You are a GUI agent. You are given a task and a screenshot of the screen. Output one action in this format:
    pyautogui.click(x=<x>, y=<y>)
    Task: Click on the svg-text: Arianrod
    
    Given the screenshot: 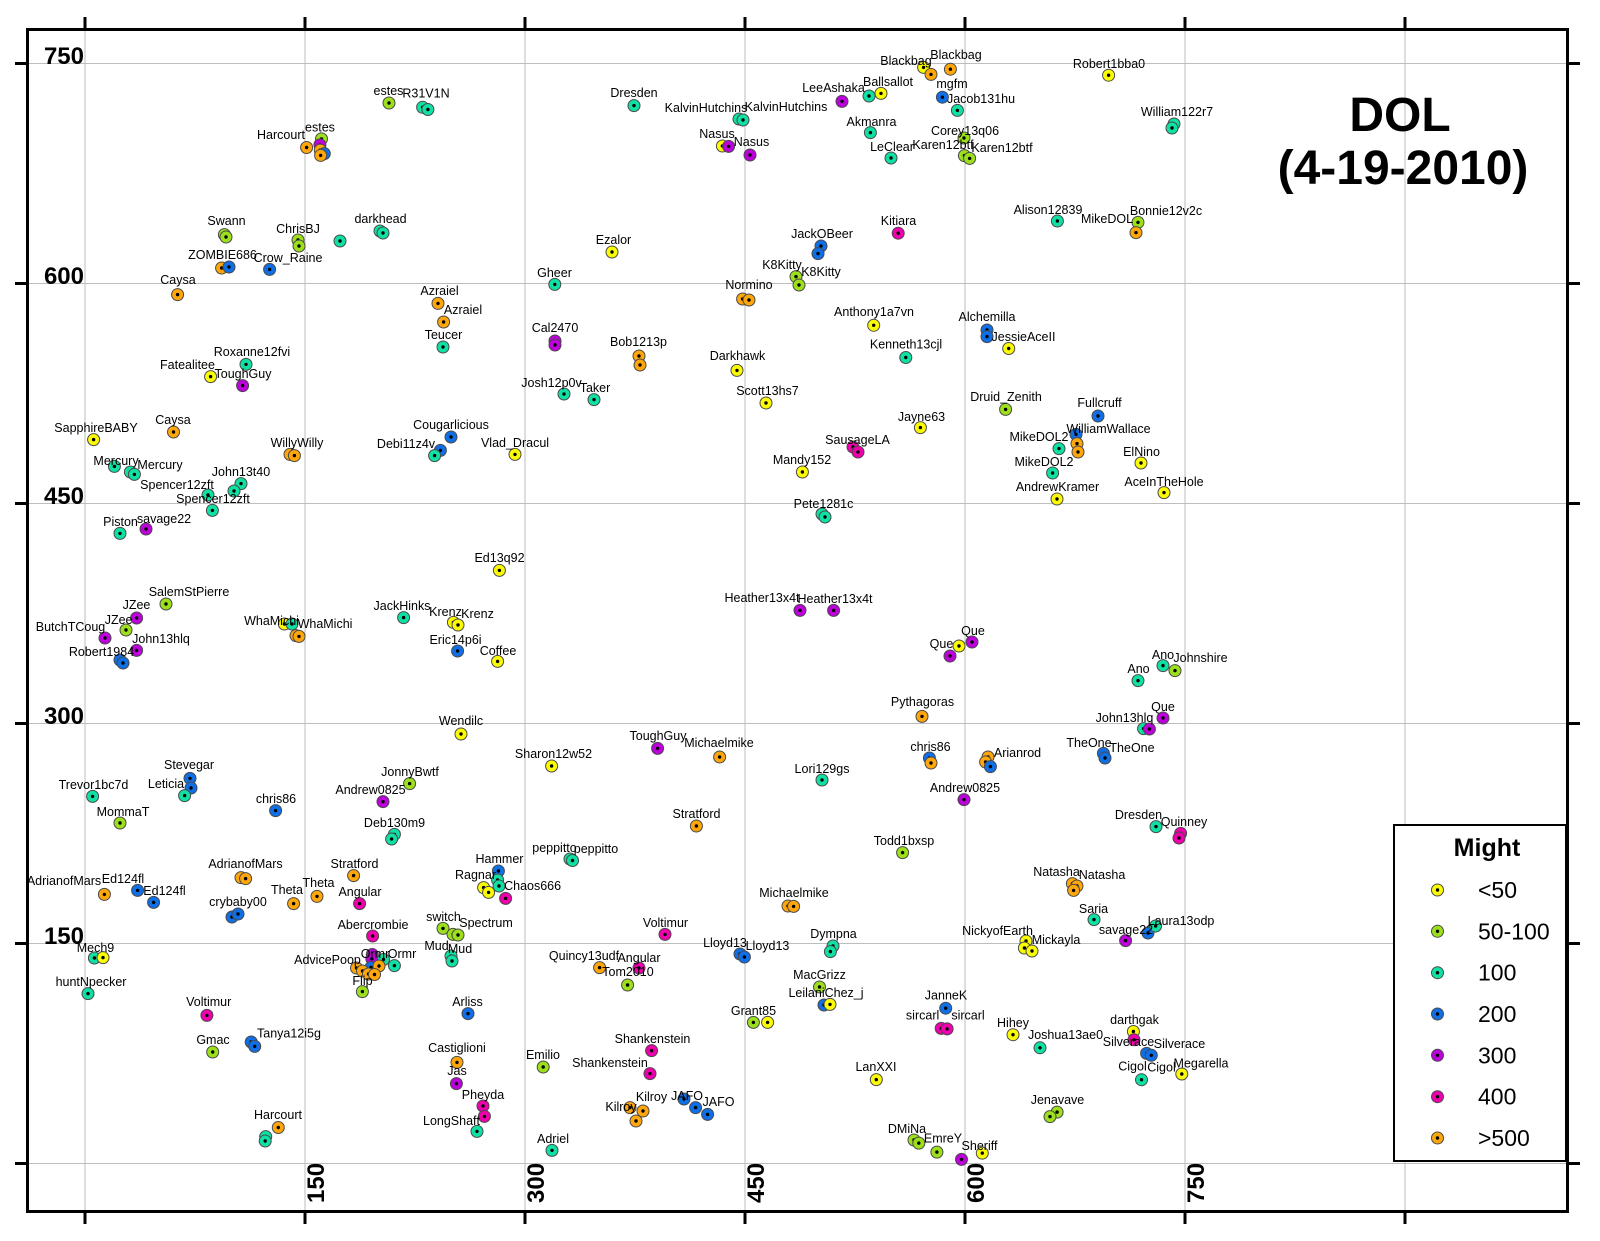 What is the action you would take?
    pyautogui.click(x=1017, y=753)
    